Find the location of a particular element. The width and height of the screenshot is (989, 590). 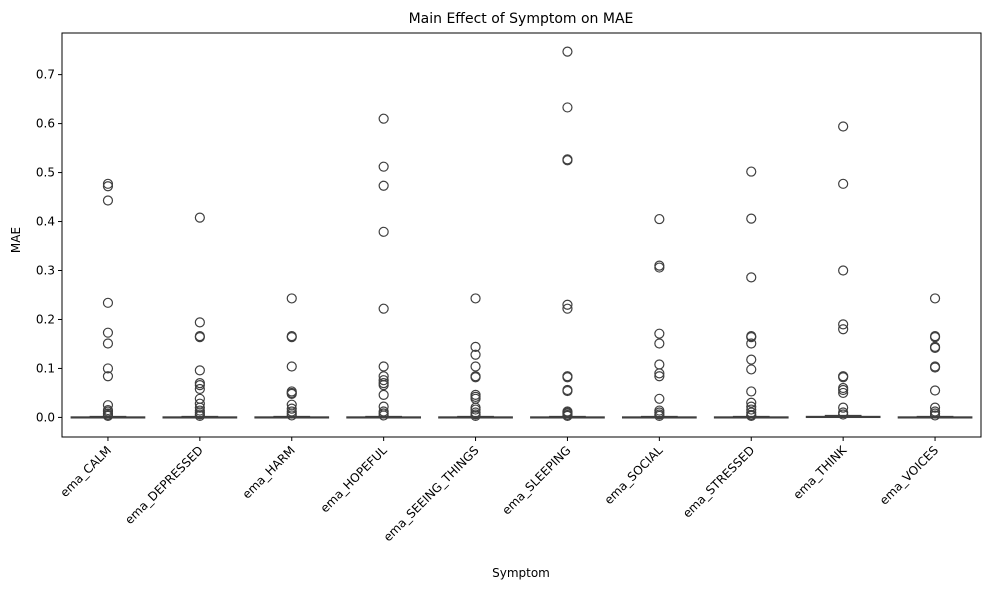

y-tick-label: 0.3 is located at coordinates (45, 271).